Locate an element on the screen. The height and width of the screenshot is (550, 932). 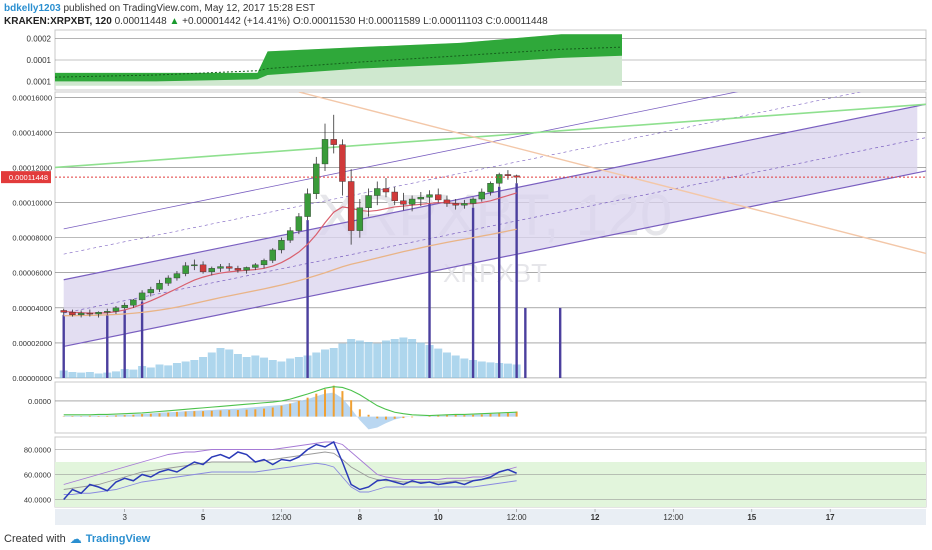
close-label: C: is located at coordinates (490, 21).